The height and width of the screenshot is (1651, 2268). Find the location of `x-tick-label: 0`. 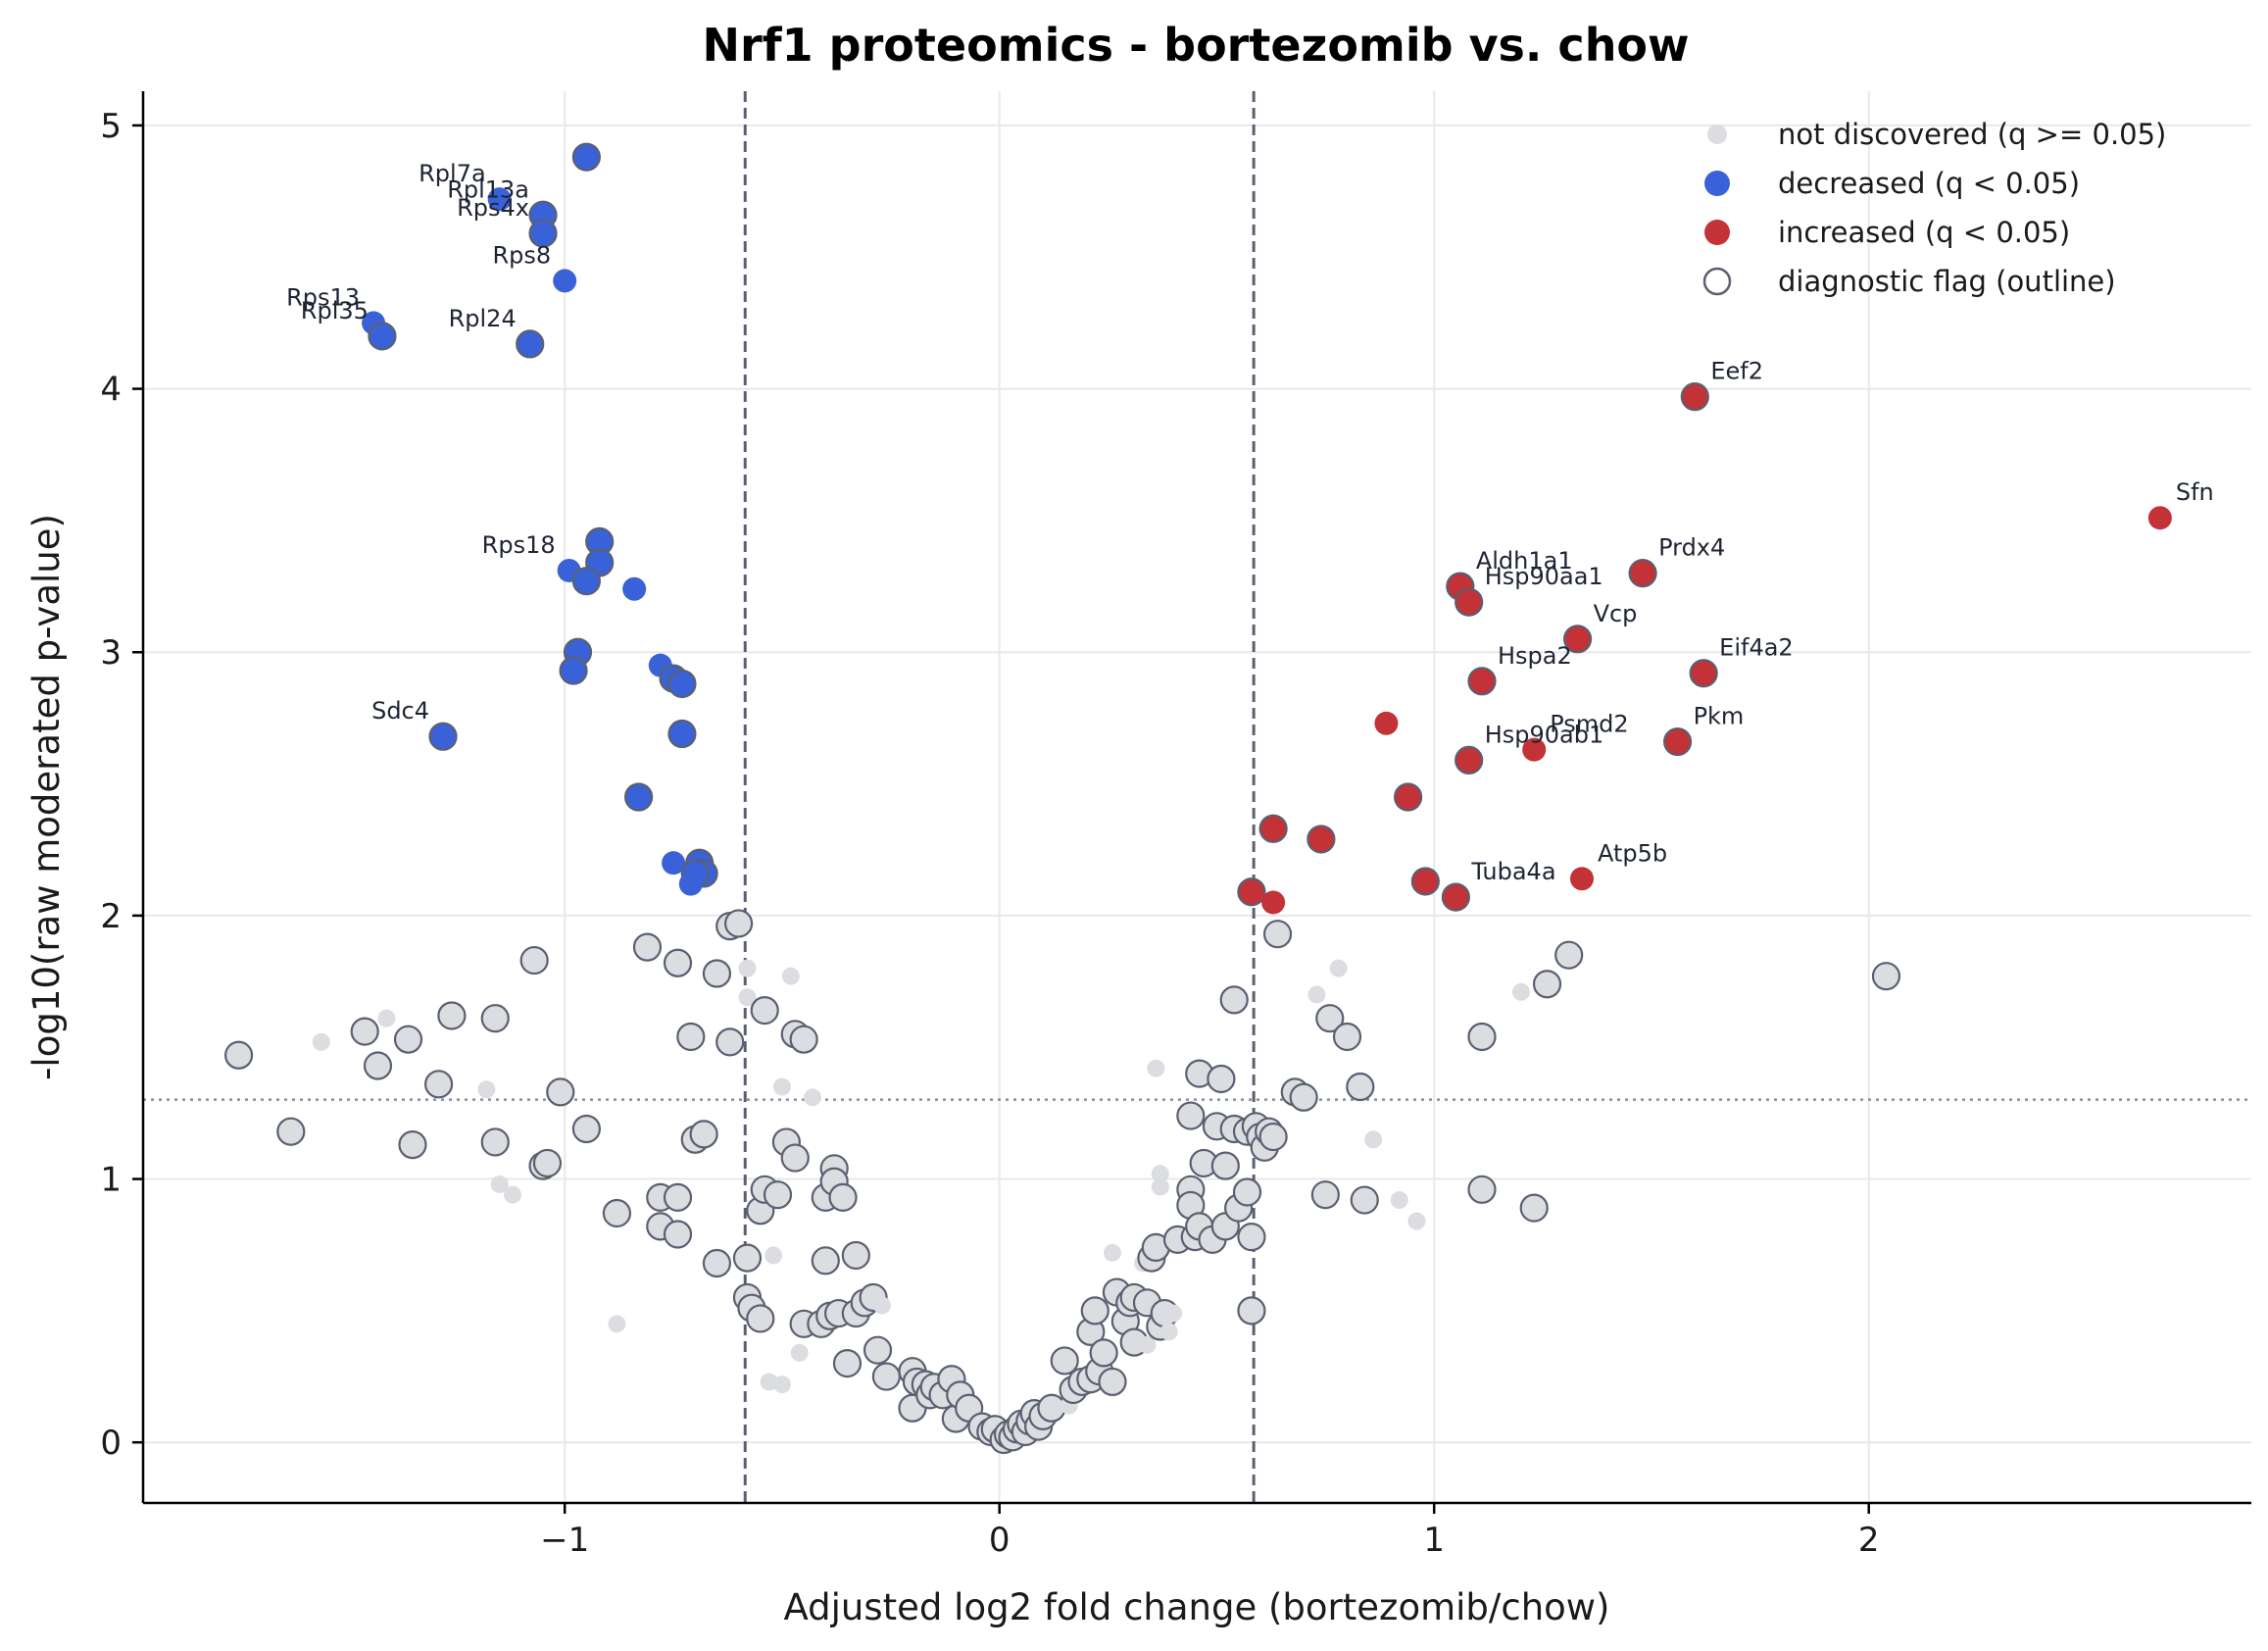

x-tick-label: 0 is located at coordinates (1000, 1540).